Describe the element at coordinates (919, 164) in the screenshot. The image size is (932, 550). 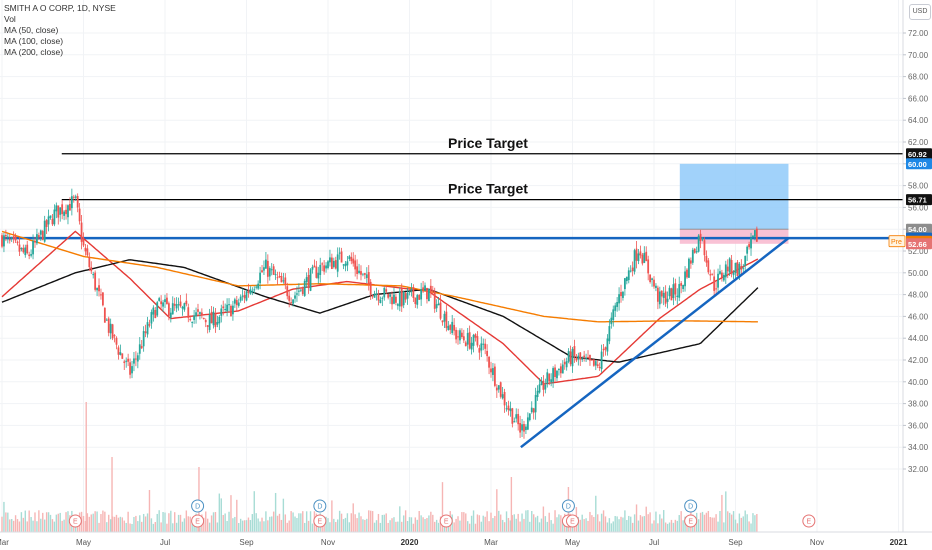
I see `price-label-bg` at that location.